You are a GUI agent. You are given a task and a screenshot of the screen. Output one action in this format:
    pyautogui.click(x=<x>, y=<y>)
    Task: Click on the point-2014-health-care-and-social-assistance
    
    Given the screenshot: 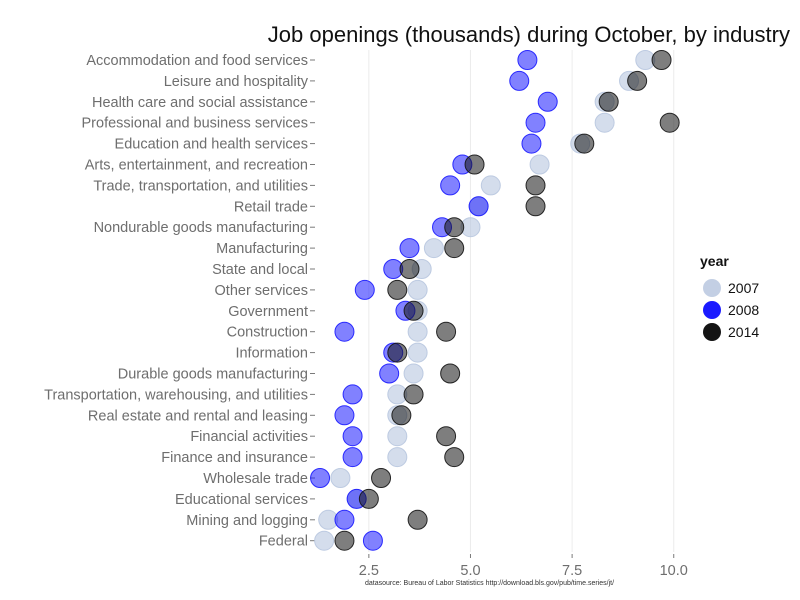 What is the action you would take?
    pyautogui.click(x=608, y=101)
    